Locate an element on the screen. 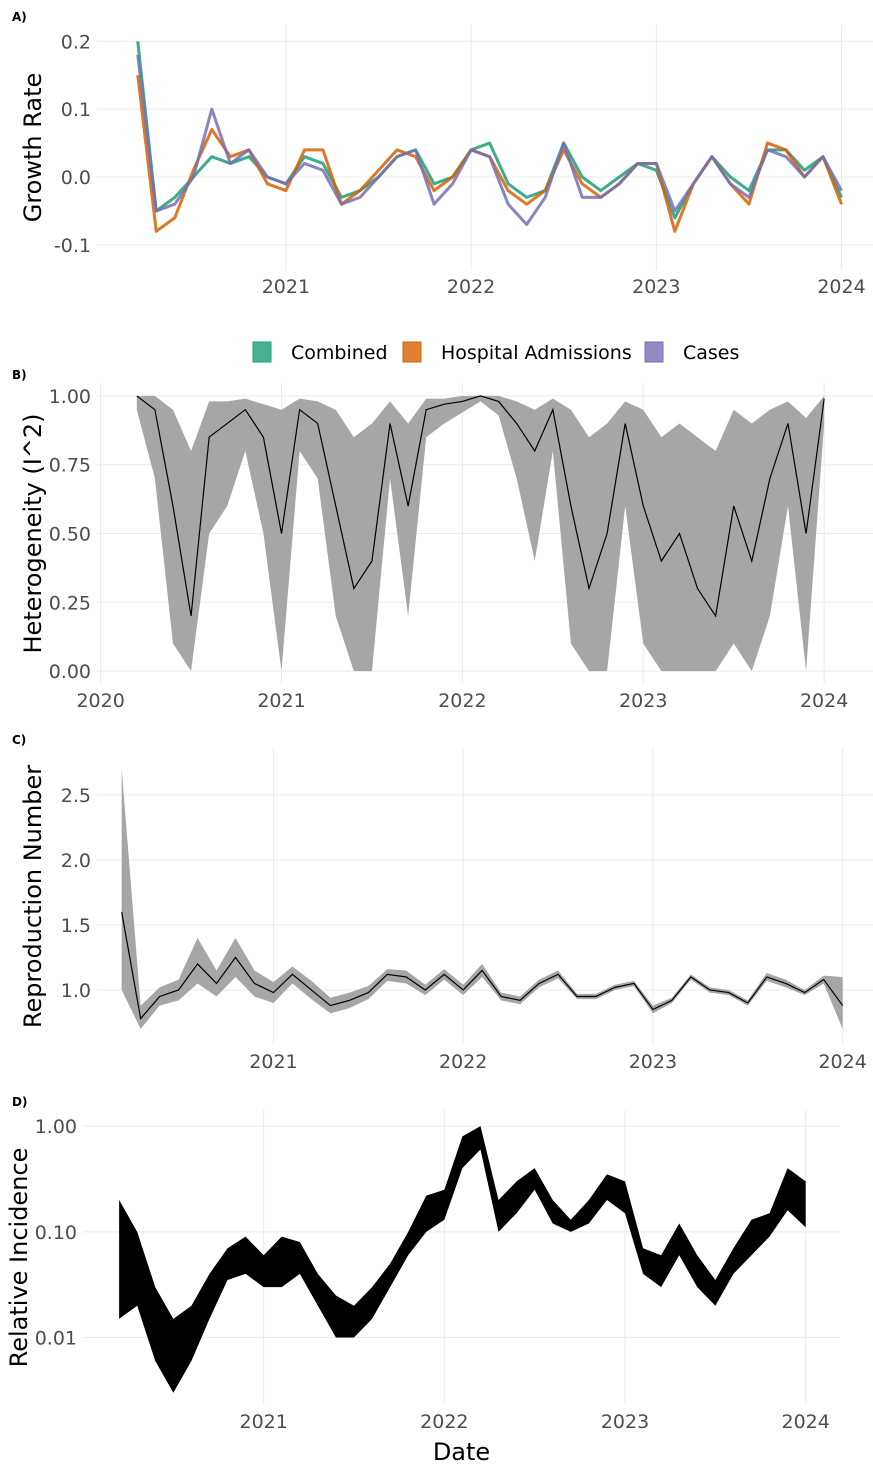 This screenshot has width=873, height=1465. y-axis-title: Reproduction Number is located at coordinates (33, 896).